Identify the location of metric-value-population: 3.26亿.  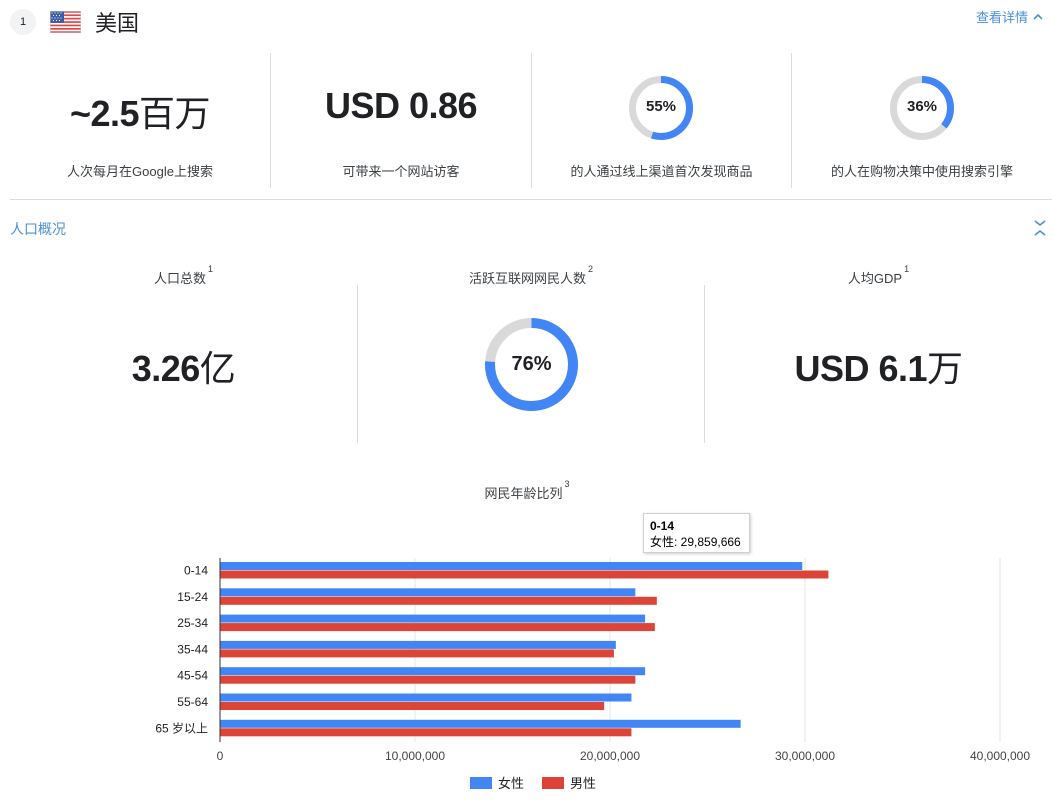
(183, 368).